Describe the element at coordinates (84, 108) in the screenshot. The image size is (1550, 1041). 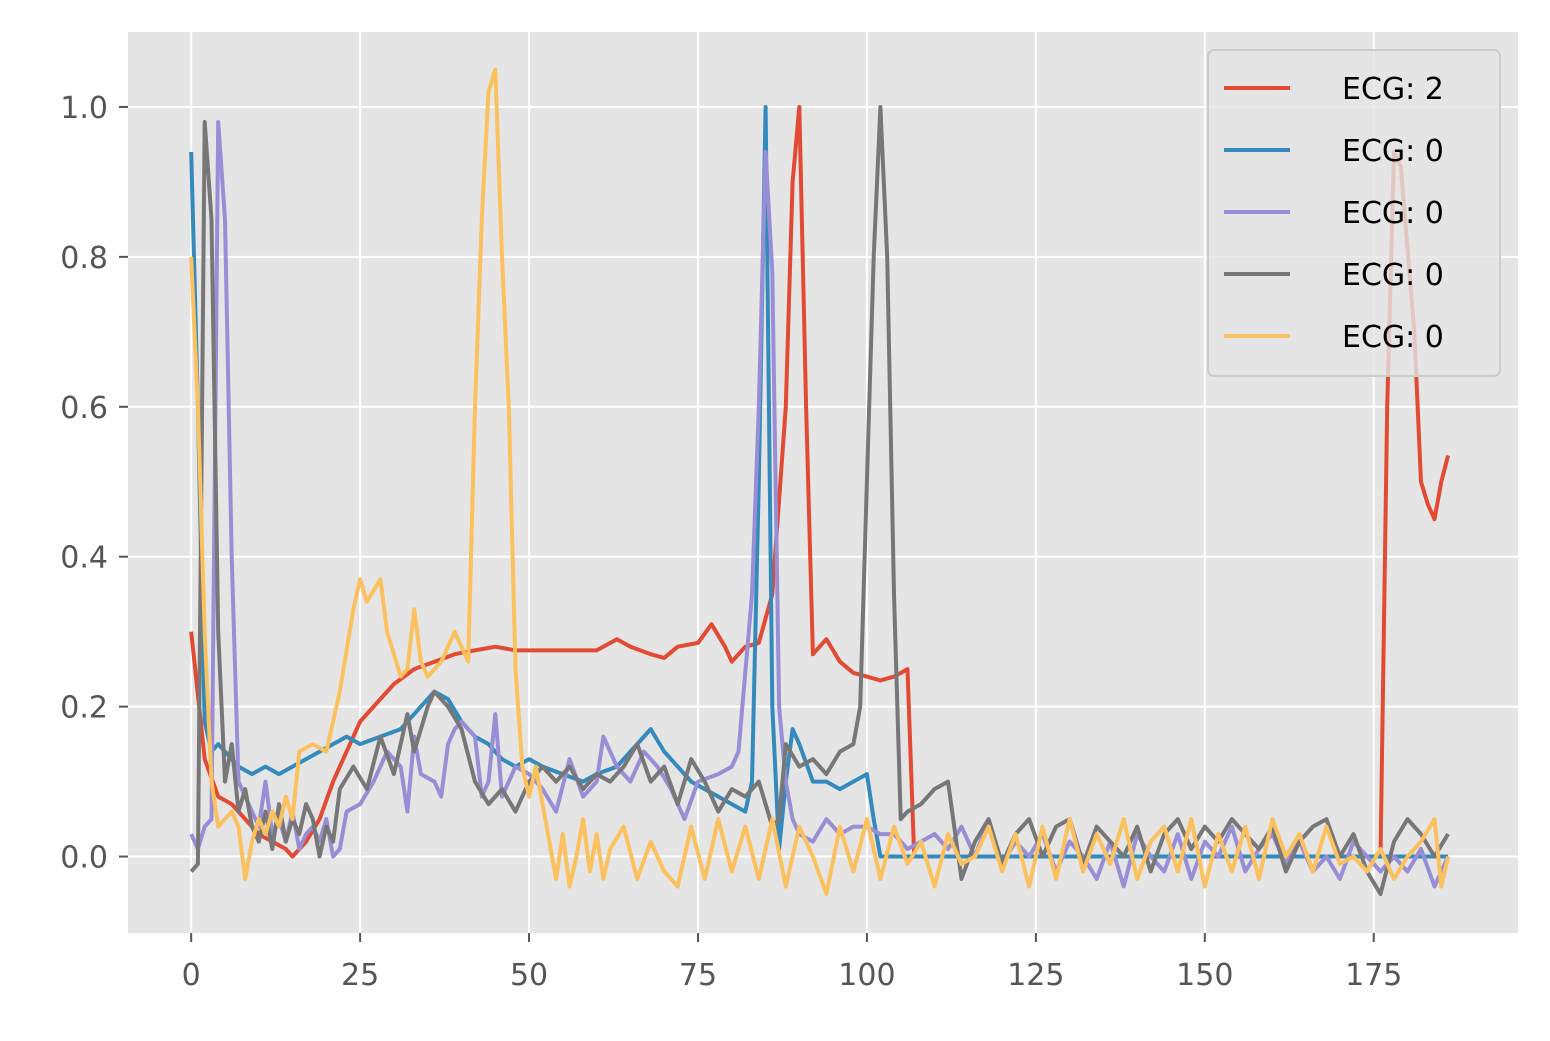
I see `y-tick-label: 1.0` at that location.